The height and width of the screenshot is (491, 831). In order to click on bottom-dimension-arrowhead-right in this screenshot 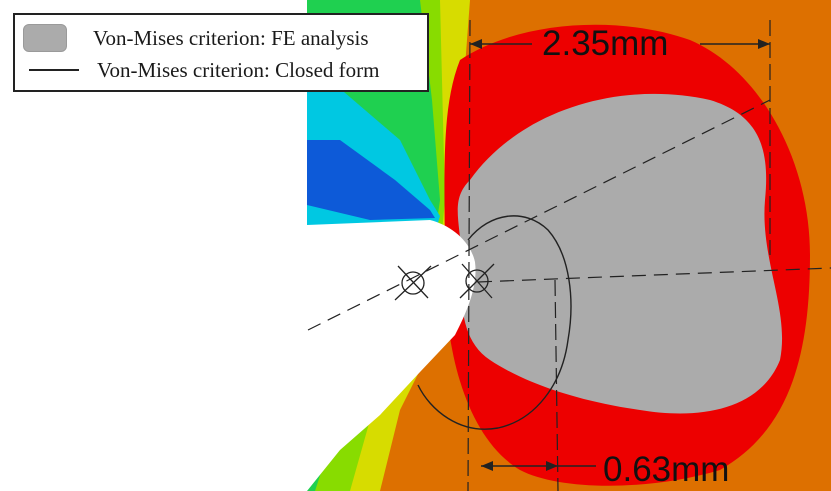, I will do `click(552, 466)`.